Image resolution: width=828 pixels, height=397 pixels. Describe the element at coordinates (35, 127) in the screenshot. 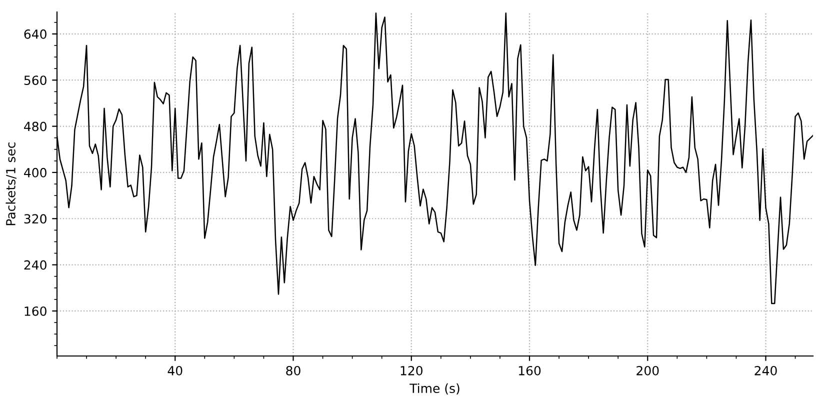

I see `y-tick-label: 480` at that location.